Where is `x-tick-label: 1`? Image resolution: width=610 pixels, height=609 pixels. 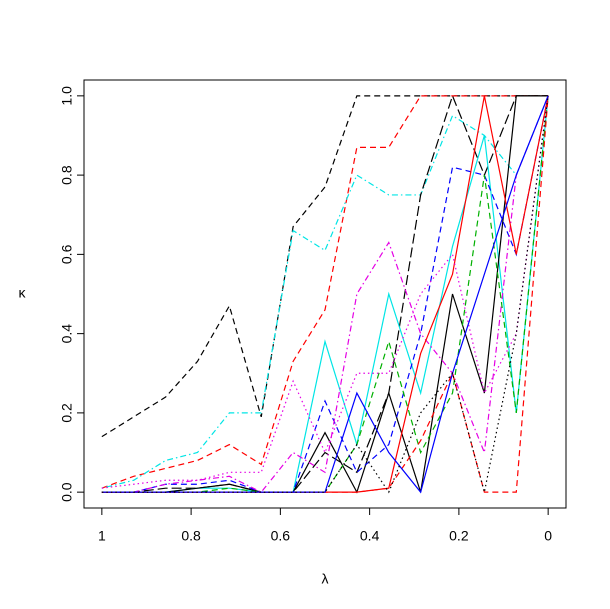 x-tick-label: 1 is located at coordinates (102, 536).